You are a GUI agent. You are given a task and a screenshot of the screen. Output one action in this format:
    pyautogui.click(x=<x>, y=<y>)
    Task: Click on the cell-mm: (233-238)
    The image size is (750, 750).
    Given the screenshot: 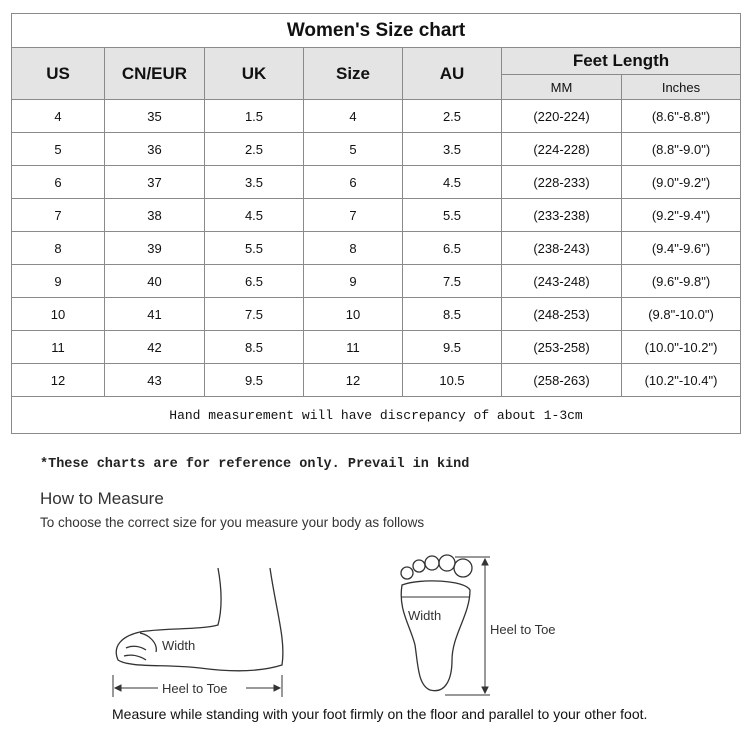 What is the action you would take?
    pyautogui.click(x=561, y=215)
    